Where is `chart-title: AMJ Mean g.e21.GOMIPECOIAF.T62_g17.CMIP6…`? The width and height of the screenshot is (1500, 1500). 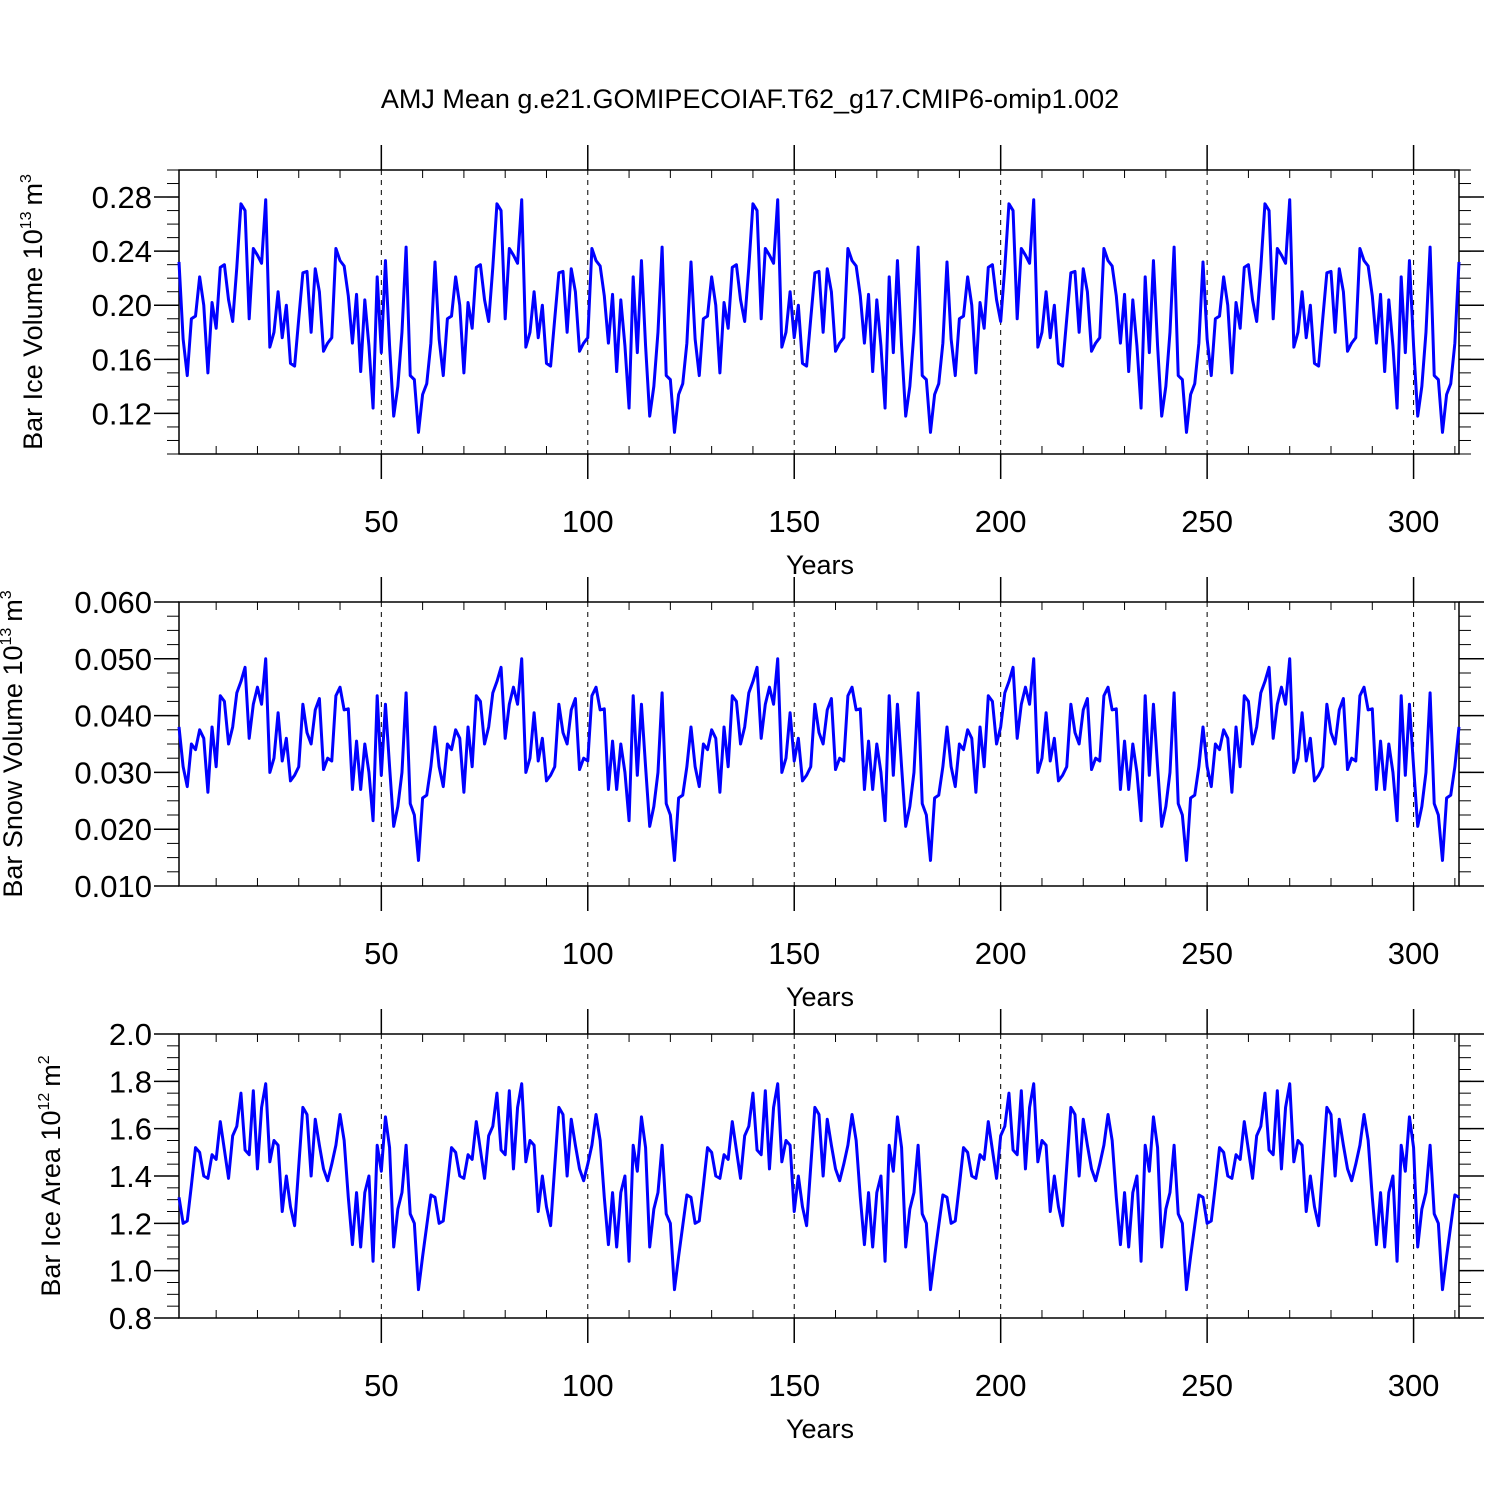 chart-title: AMJ Mean g.e21.GOMIPECOIAF.T62_g17.CMIP6… is located at coordinates (750, 99).